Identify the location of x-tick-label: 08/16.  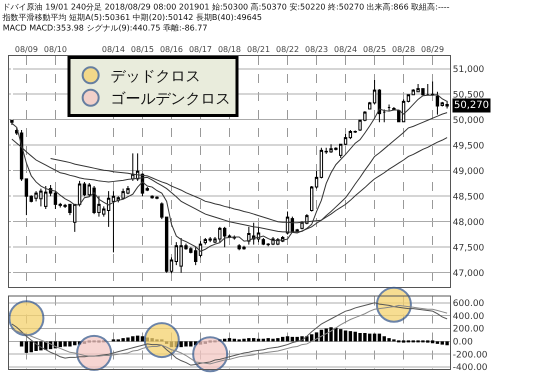
(171, 49).